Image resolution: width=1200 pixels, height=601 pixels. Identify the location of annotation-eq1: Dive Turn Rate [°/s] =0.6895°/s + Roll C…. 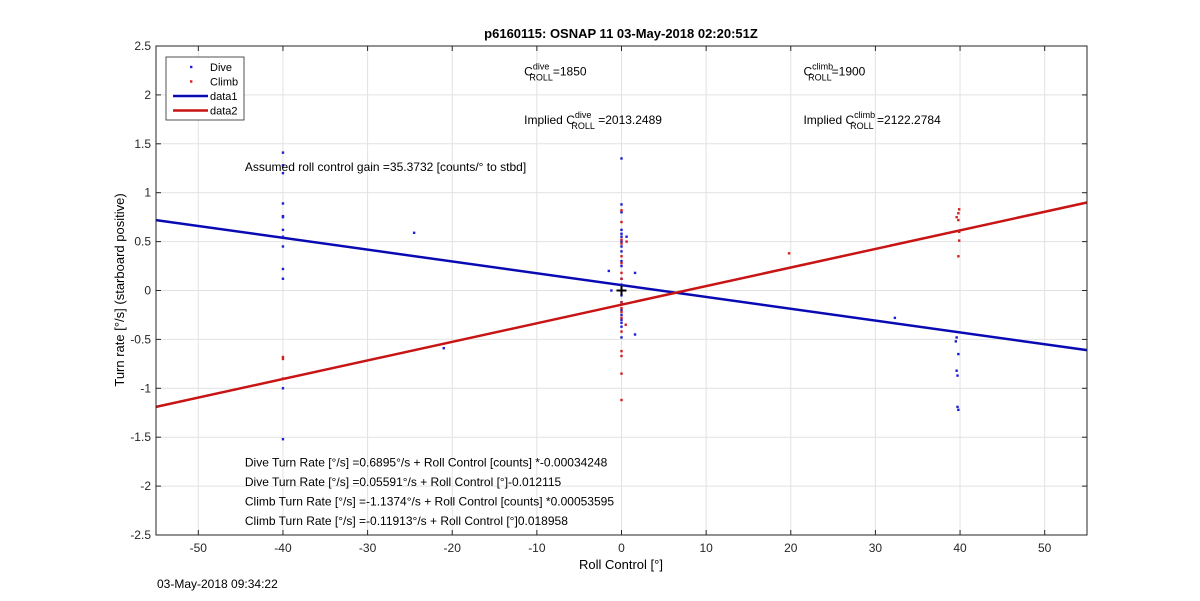
(426, 463).